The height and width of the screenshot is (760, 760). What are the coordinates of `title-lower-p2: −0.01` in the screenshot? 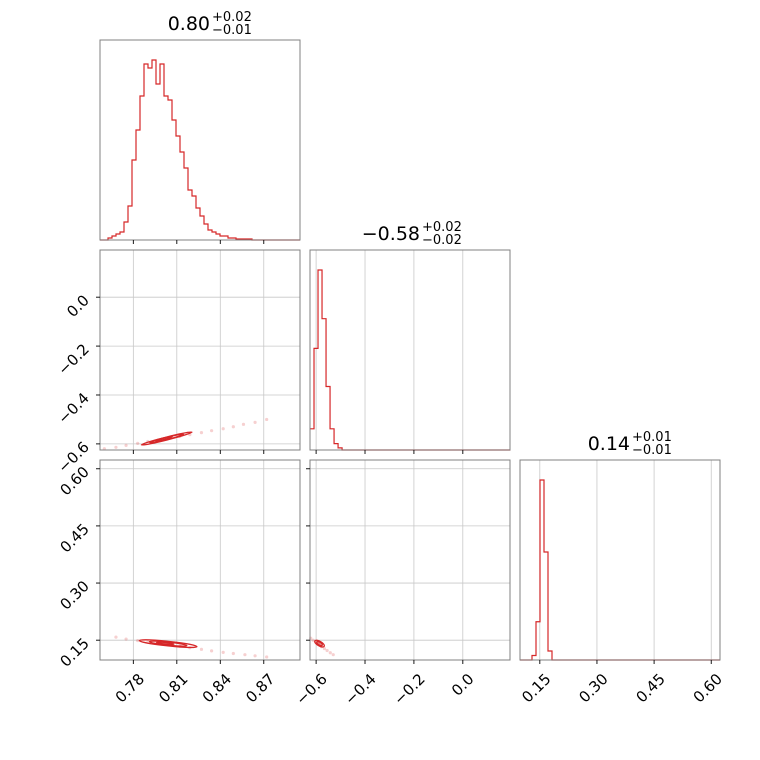 It's located at (652, 450).